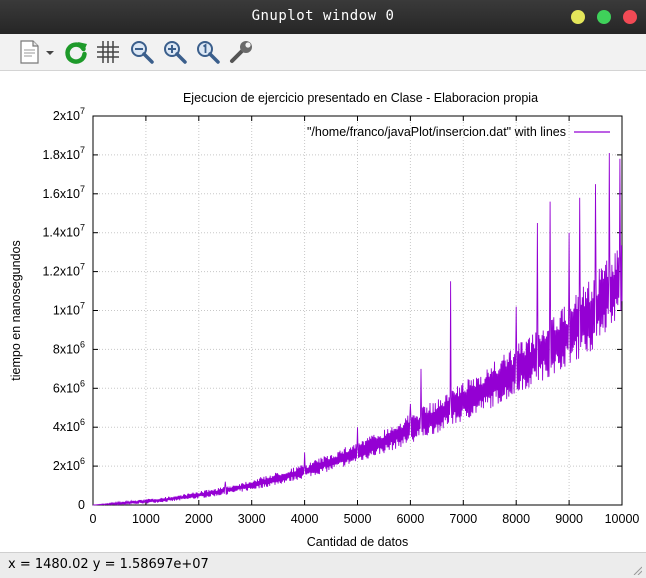  I want to click on y-tick-label: 4x10⁶, so click(69, 425).